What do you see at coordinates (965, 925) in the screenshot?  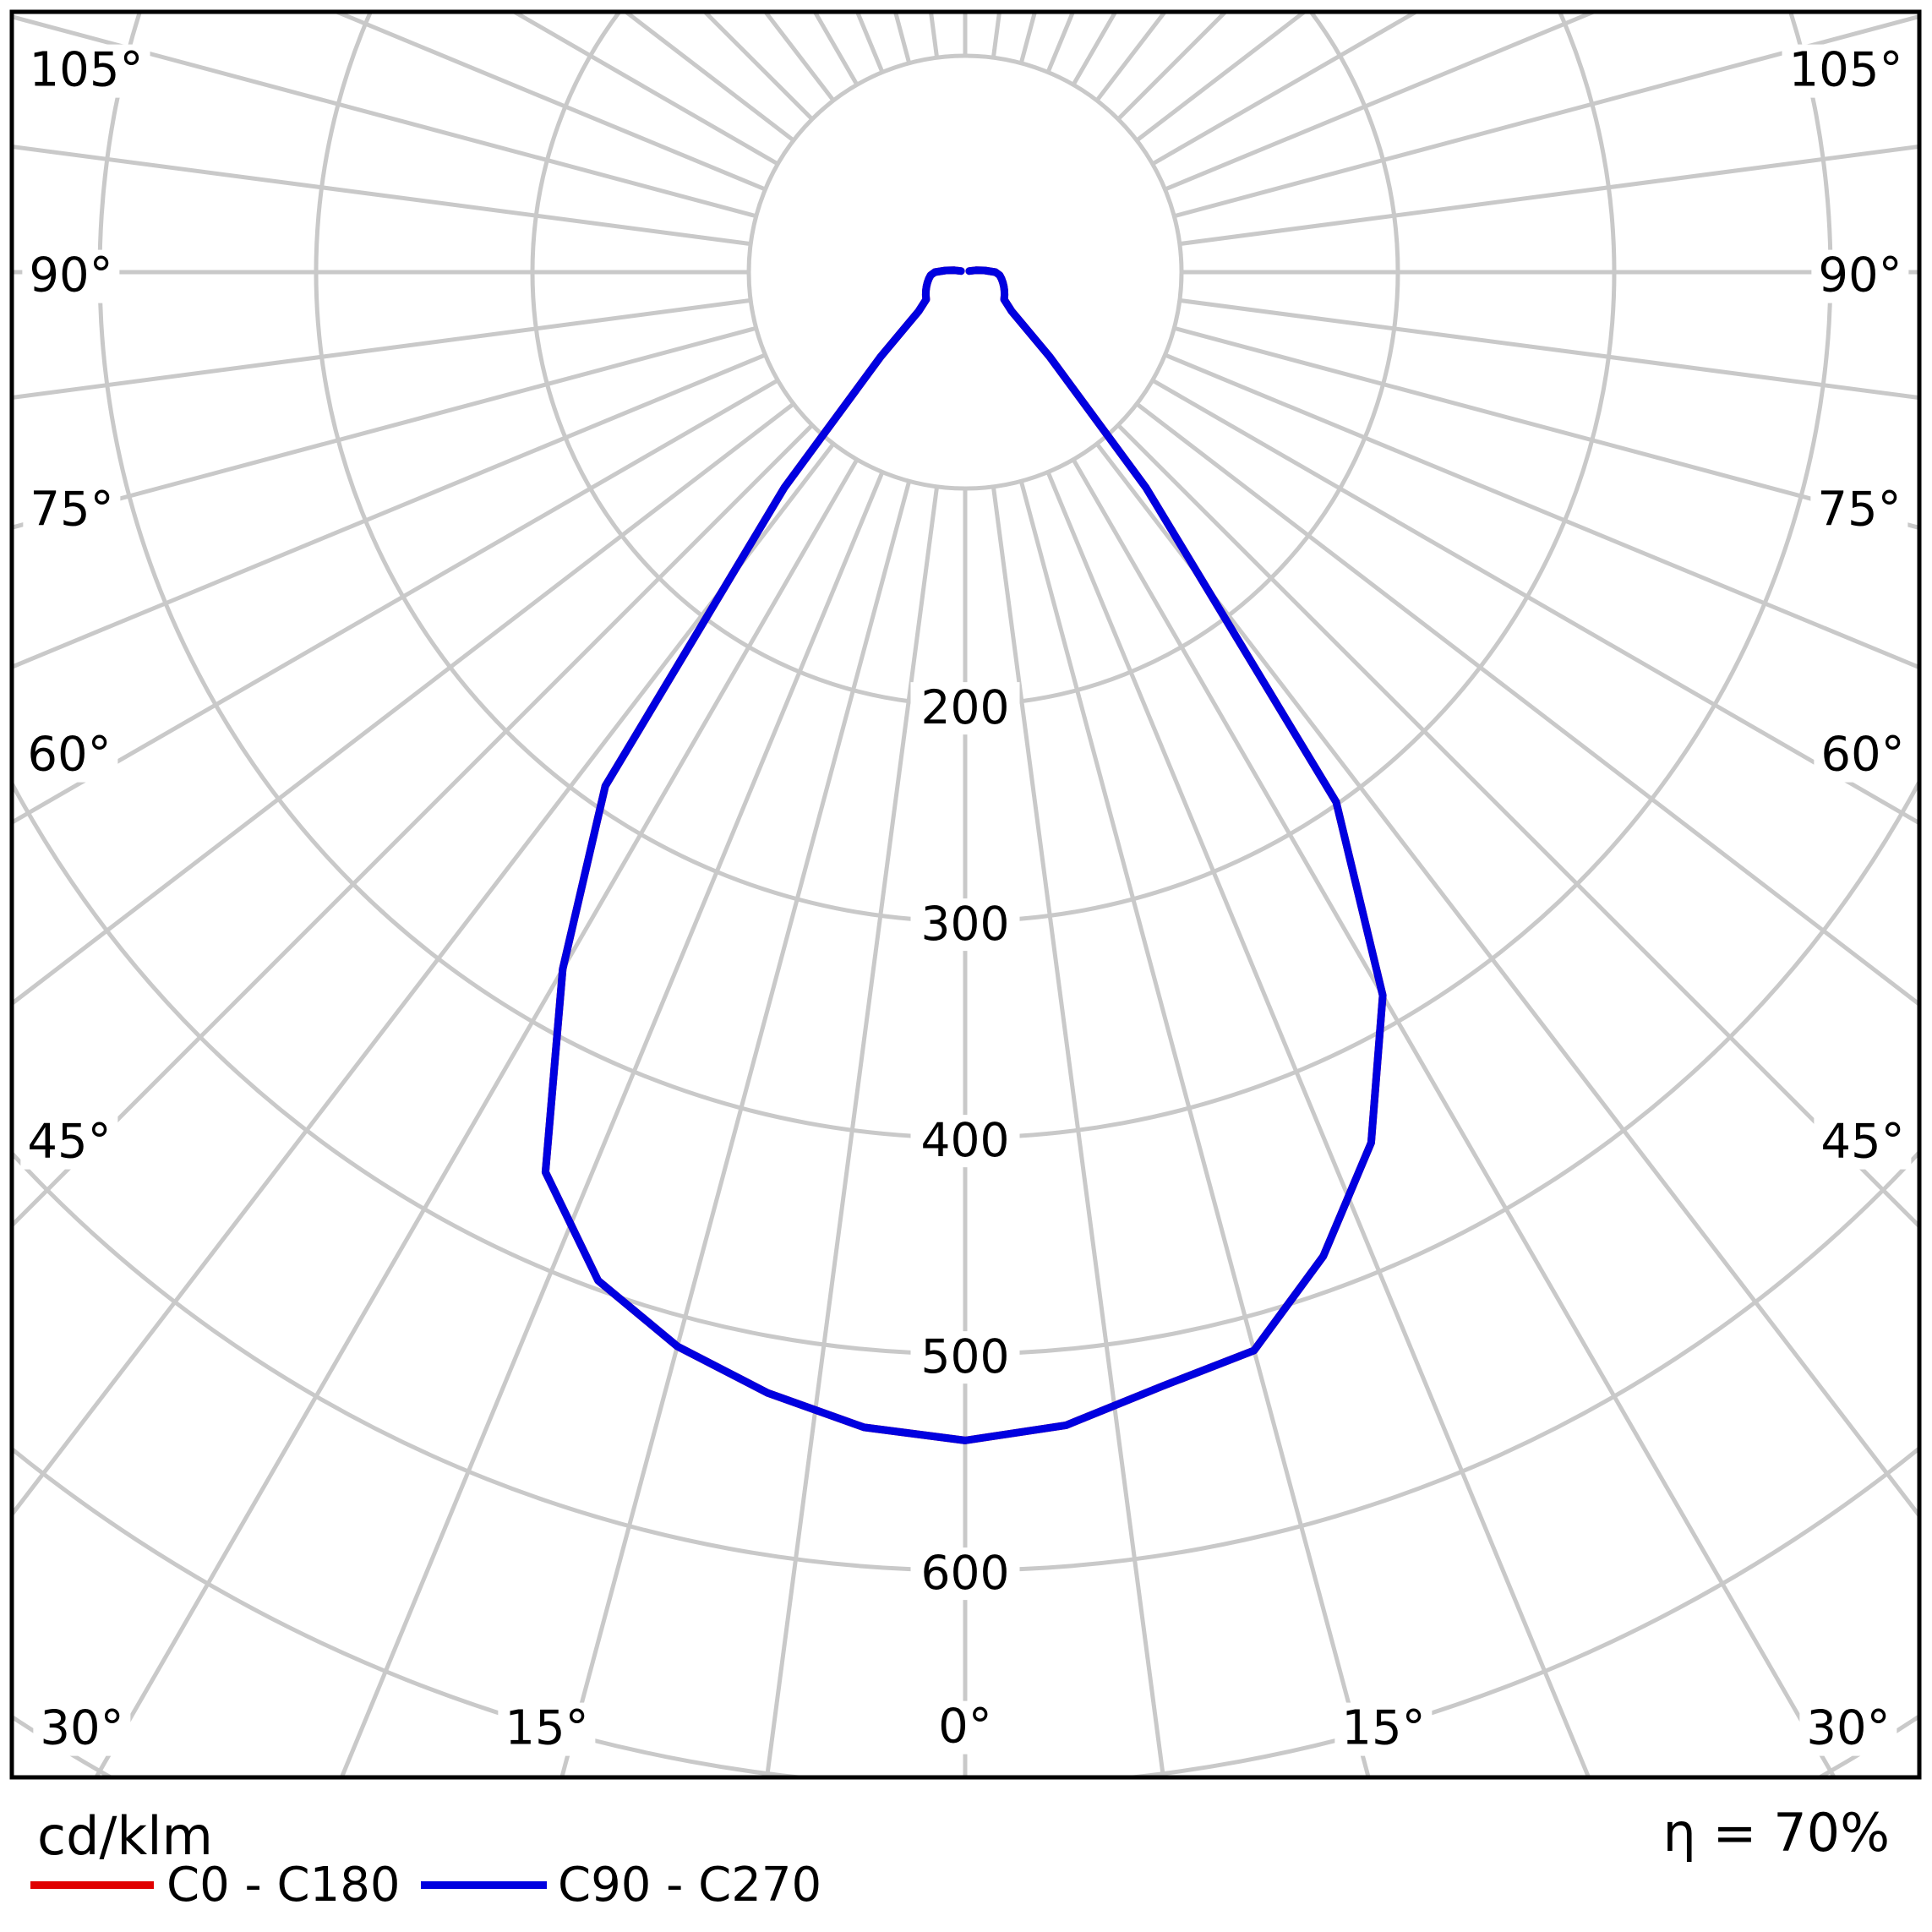 I see `ring-label: 300` at bounding box center [965, 925].